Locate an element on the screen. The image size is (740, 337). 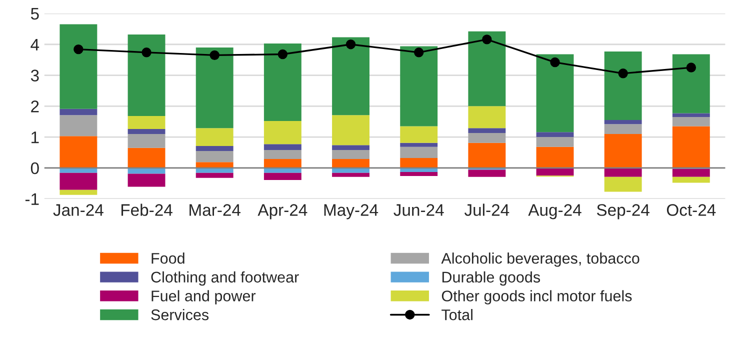
legend-label: Durable goods is located at coordinates (491, 278).